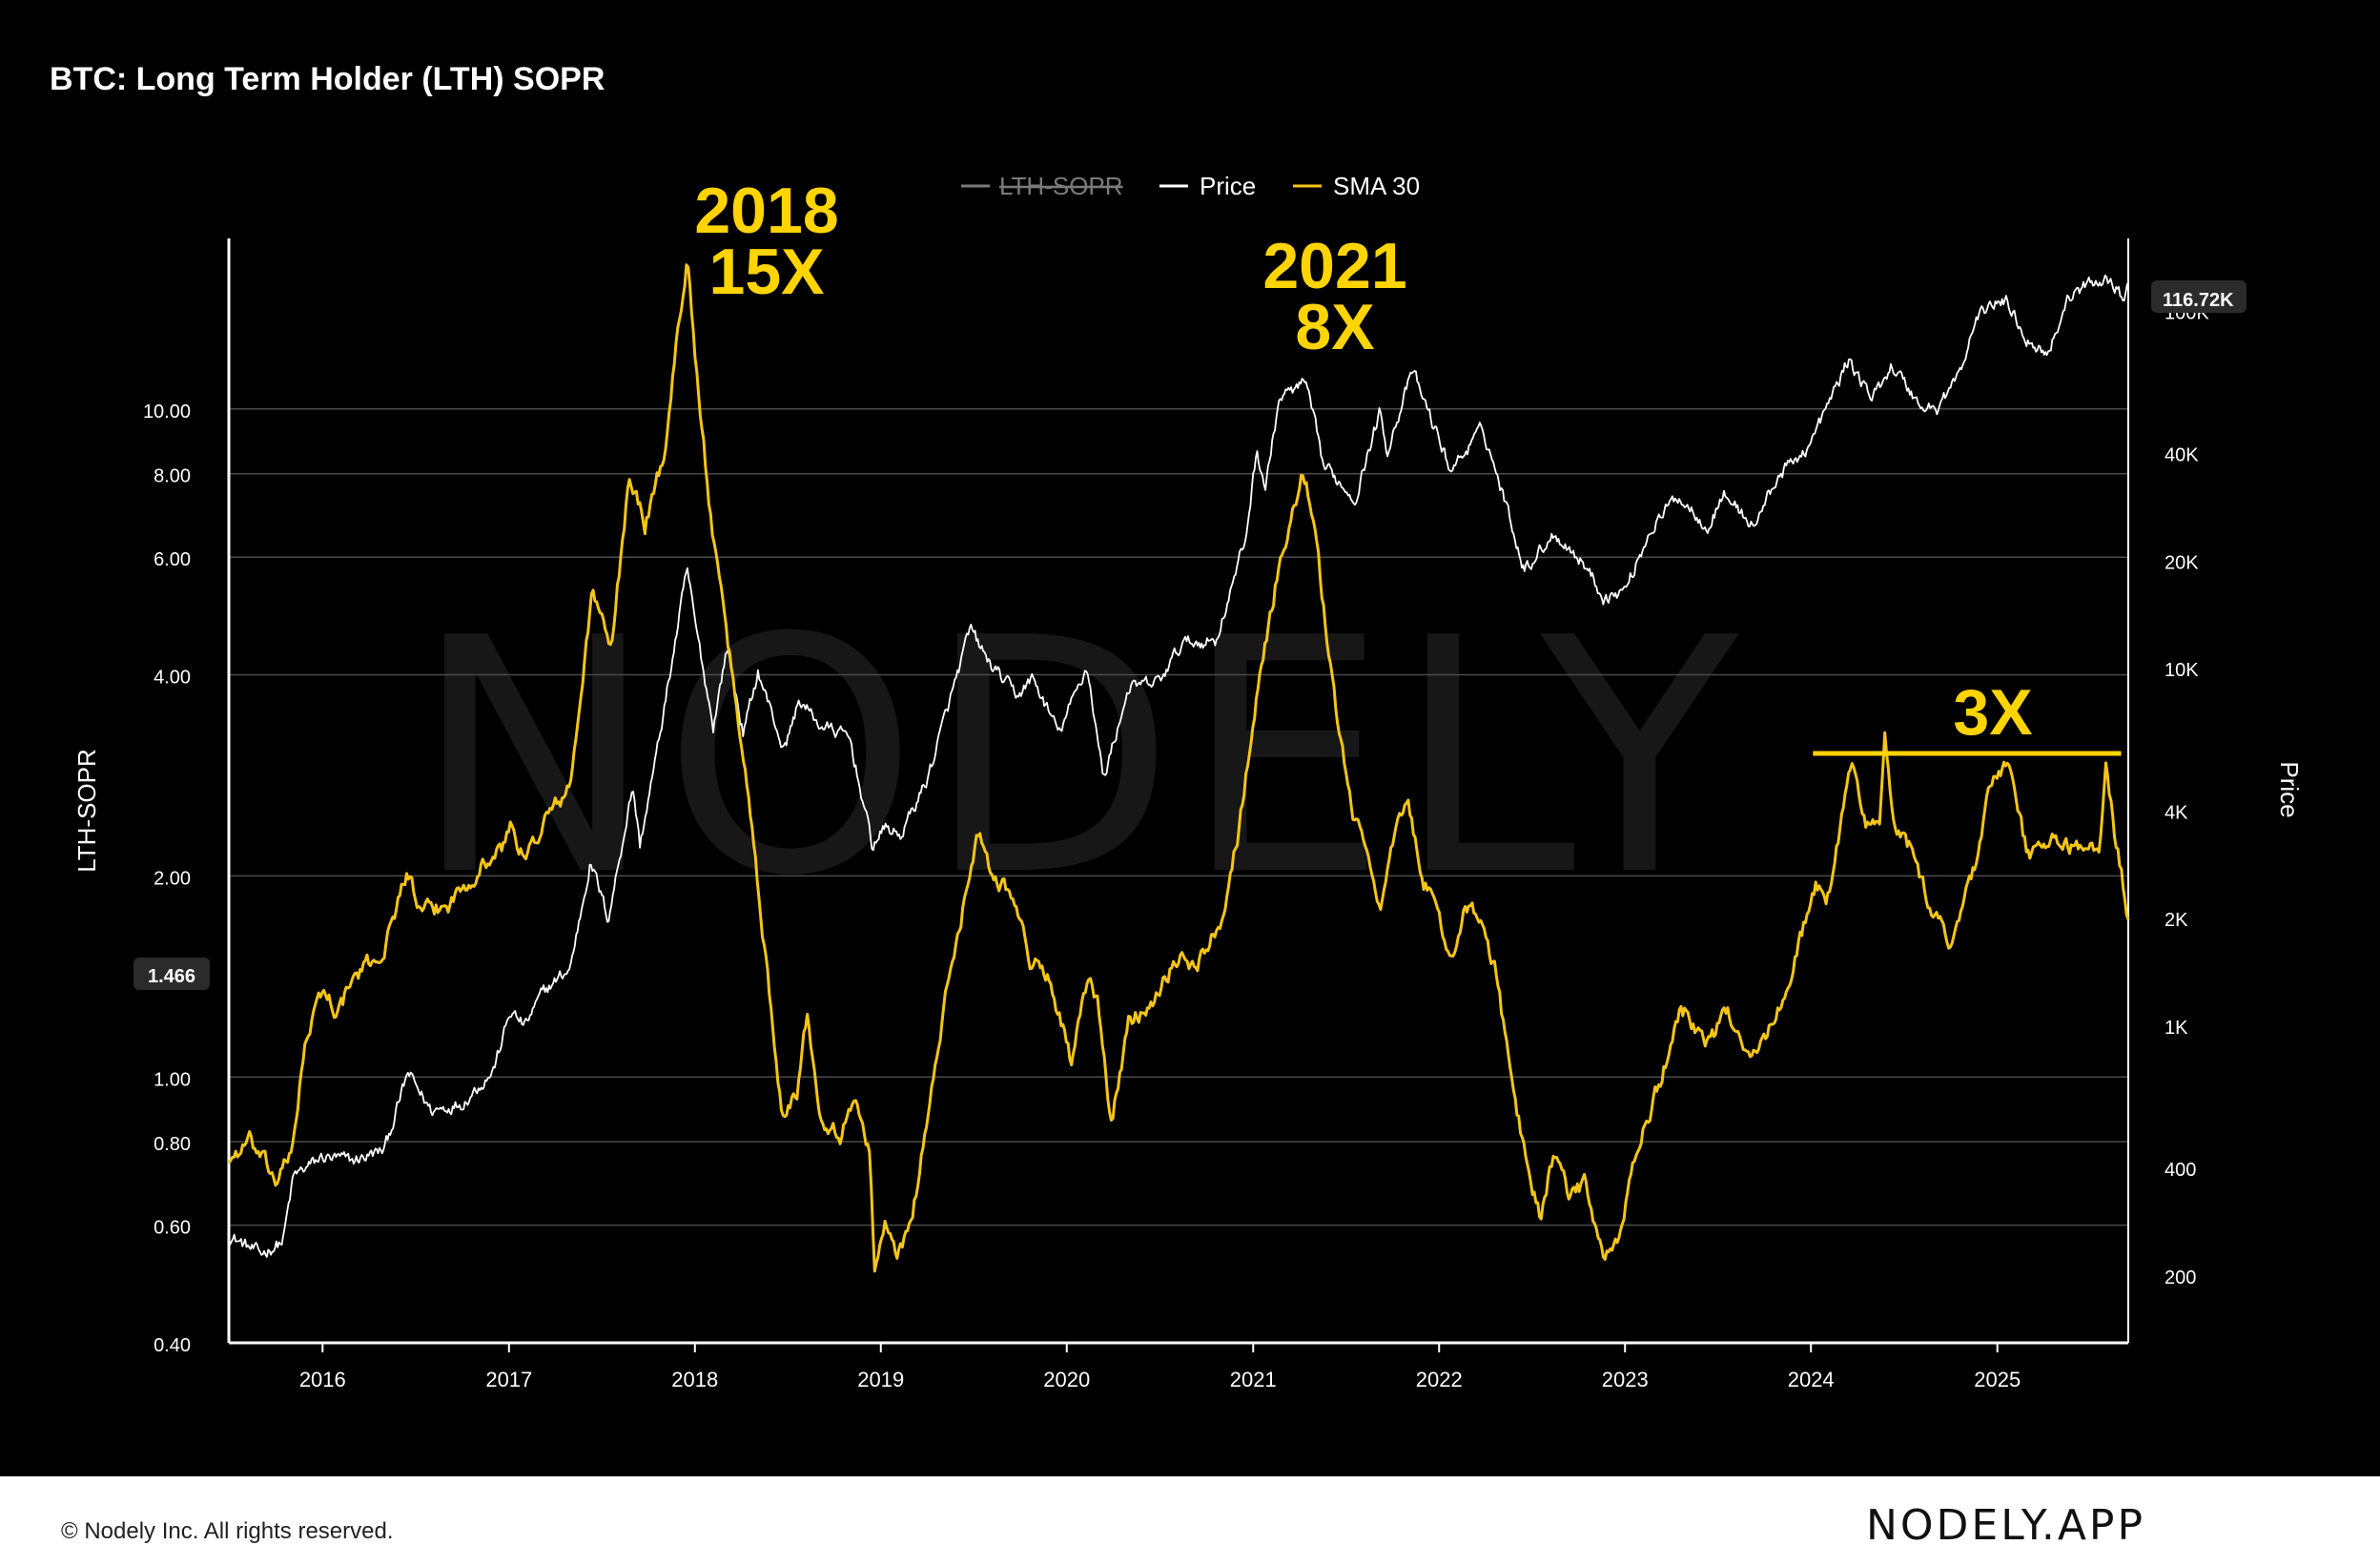  Describe the element at coordinates (2199, 300) in the screenshot. I see `current-price-label: 116.72K` at that location.